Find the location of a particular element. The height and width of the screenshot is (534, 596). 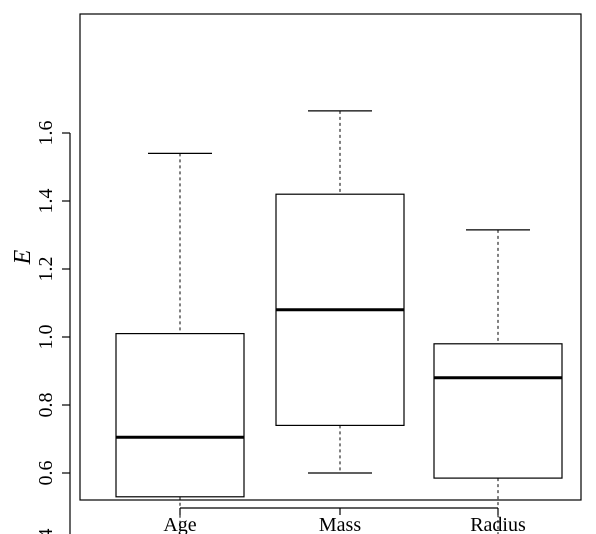

y-tick-label: 1.2 is located at coordinates (46, 269).